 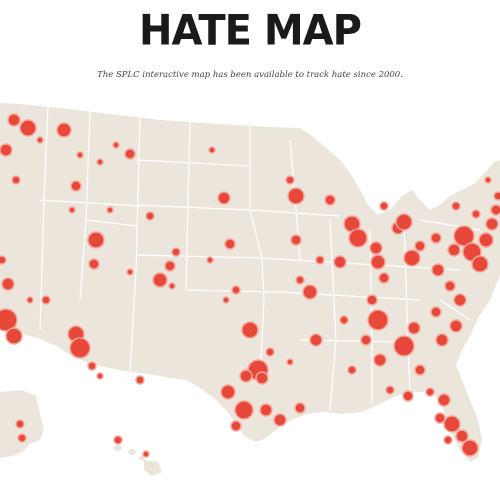 I want to click on page-title: HATE MAP, so click(x=250, y=31).